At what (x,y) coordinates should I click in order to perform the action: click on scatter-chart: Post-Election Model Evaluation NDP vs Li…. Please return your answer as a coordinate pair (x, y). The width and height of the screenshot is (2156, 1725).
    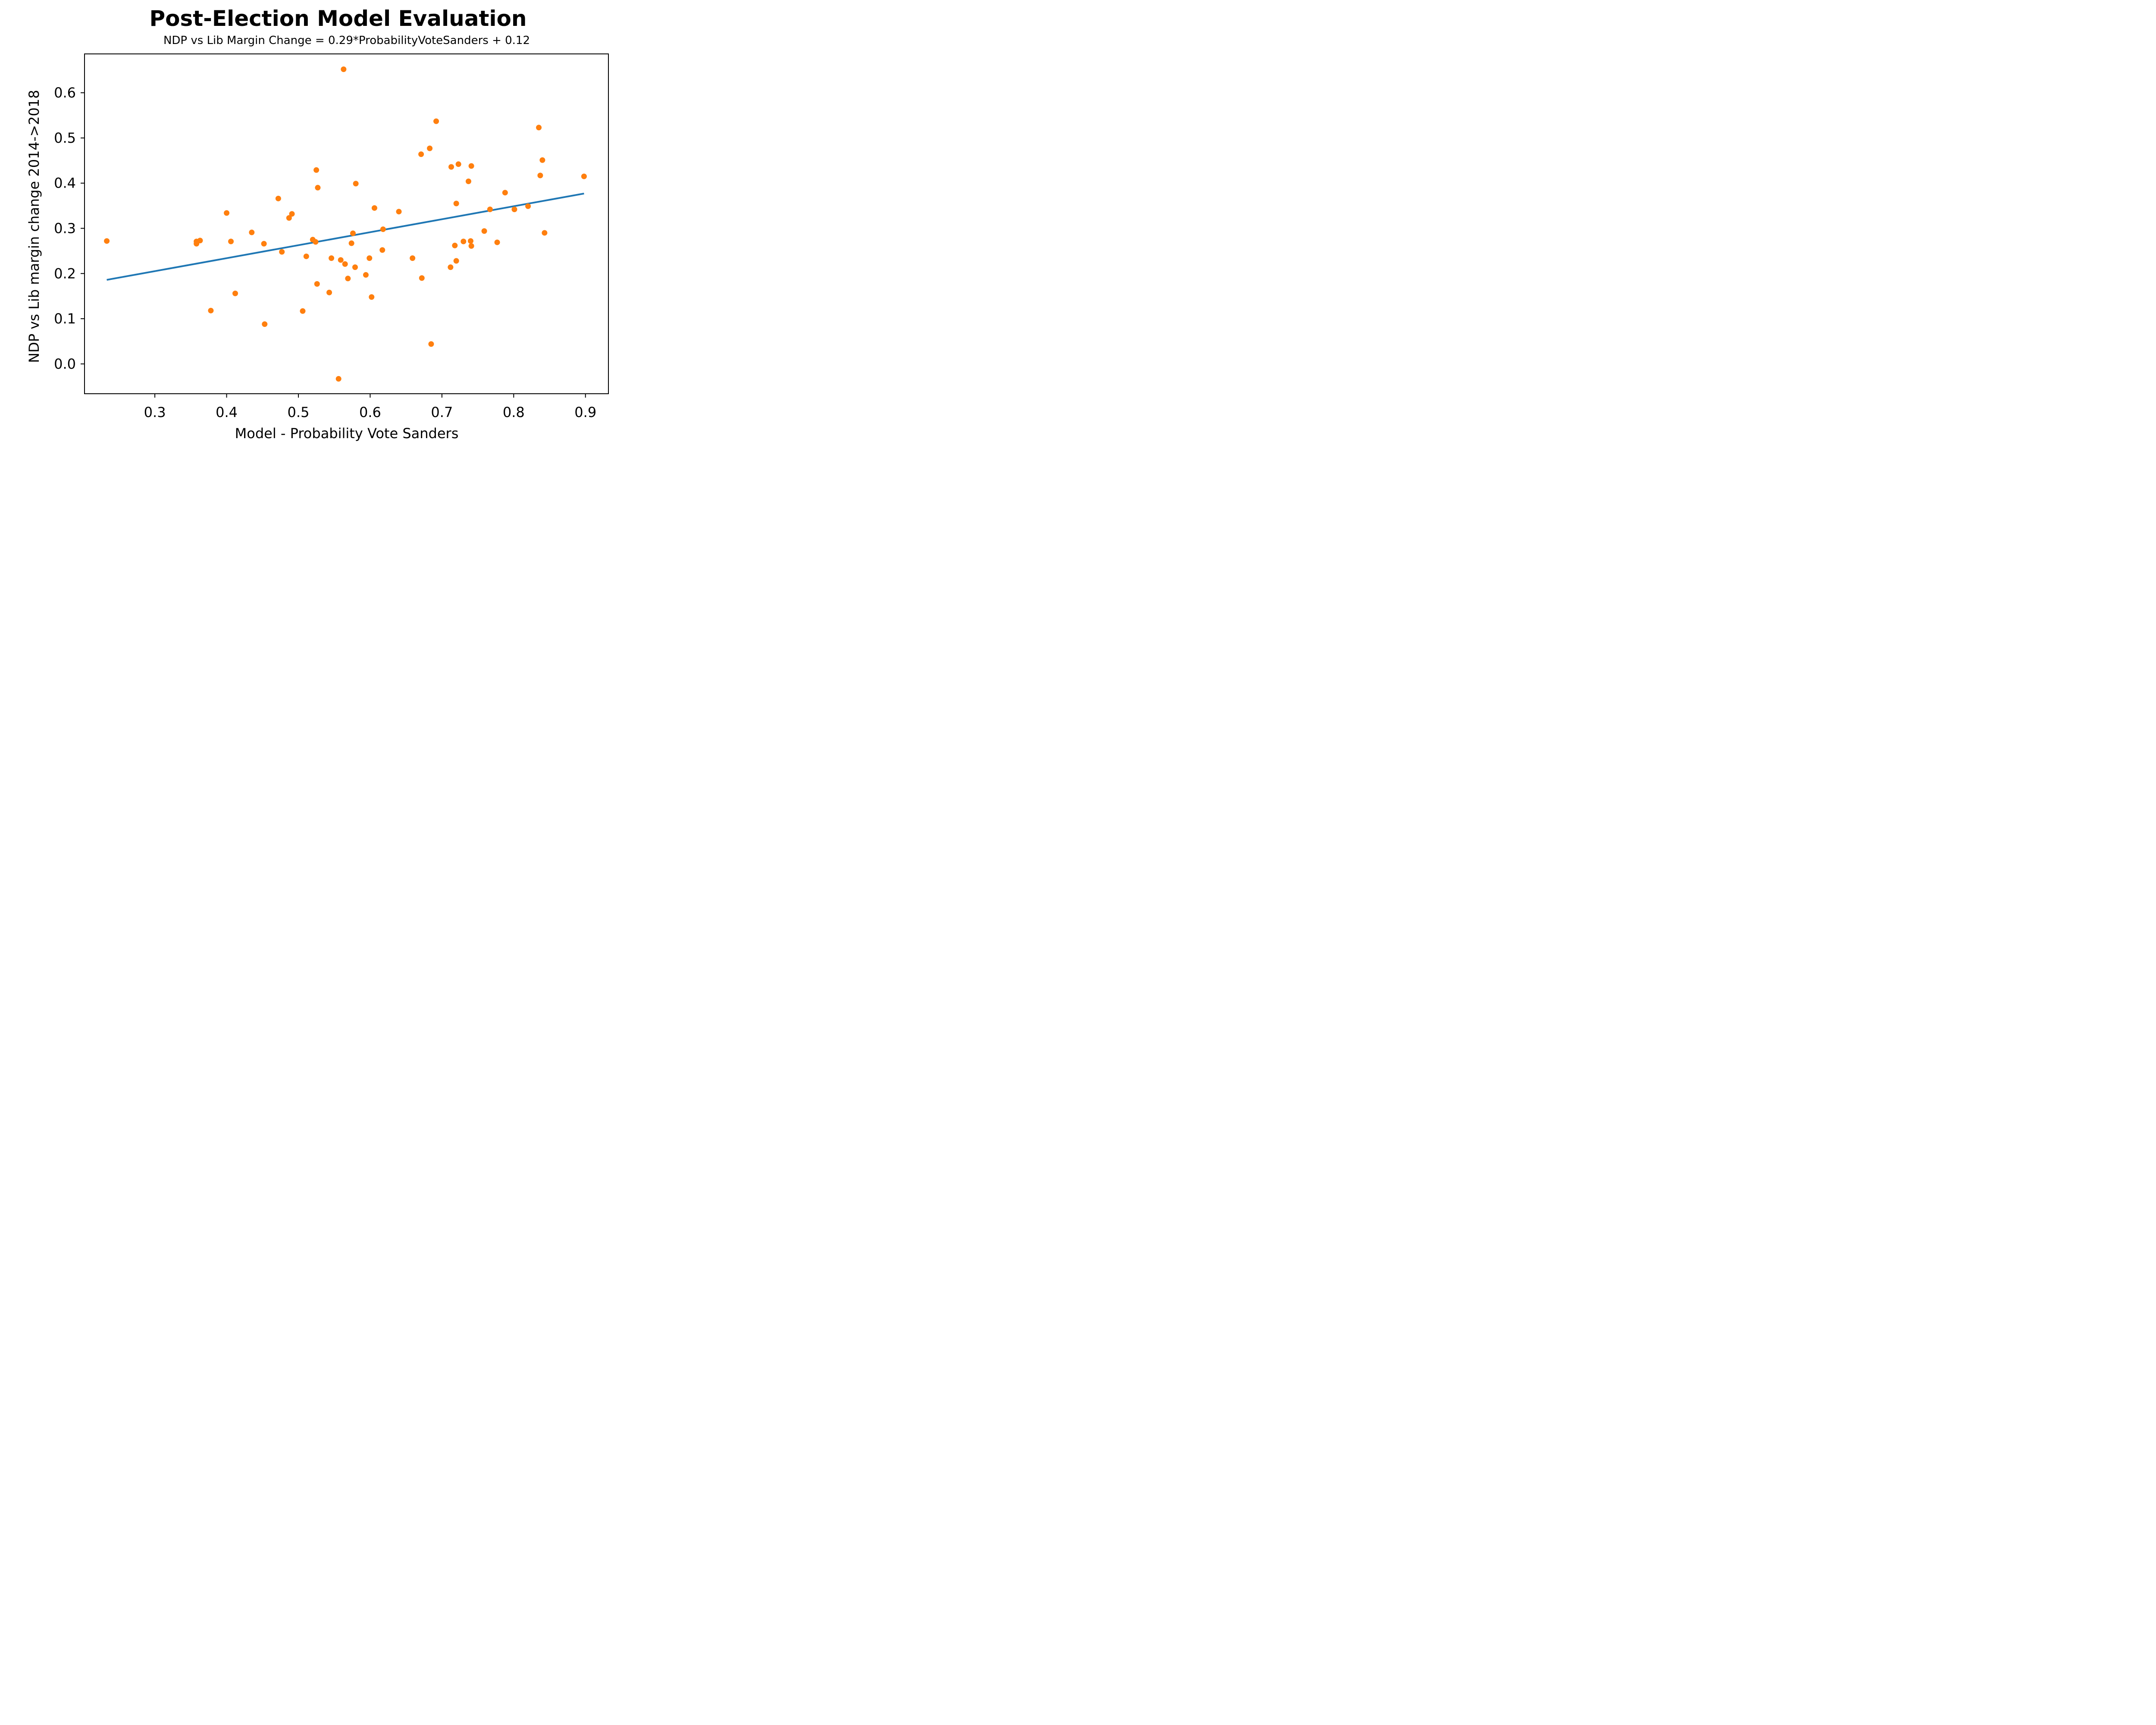
    Looking at the image, I should click on (317, 224).